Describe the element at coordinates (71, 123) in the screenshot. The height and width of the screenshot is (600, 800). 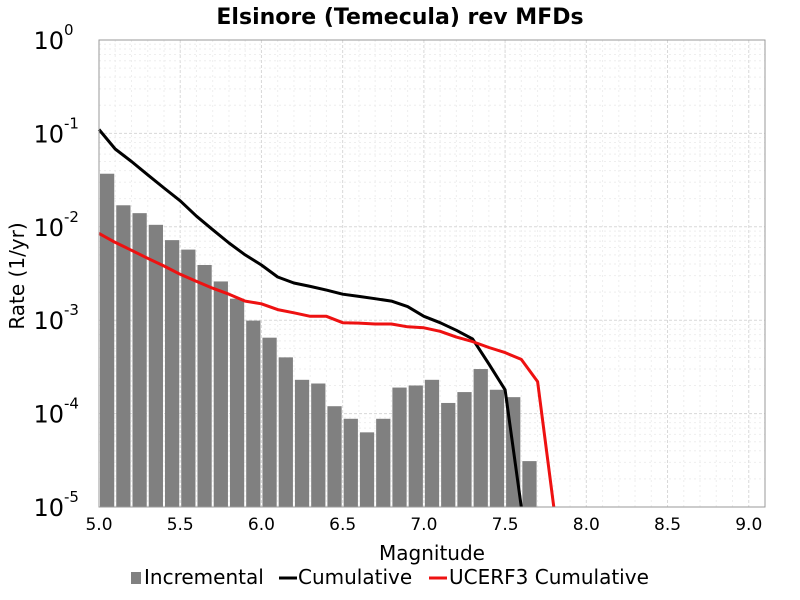
I see `y-tick-exponent: -1` at that location.